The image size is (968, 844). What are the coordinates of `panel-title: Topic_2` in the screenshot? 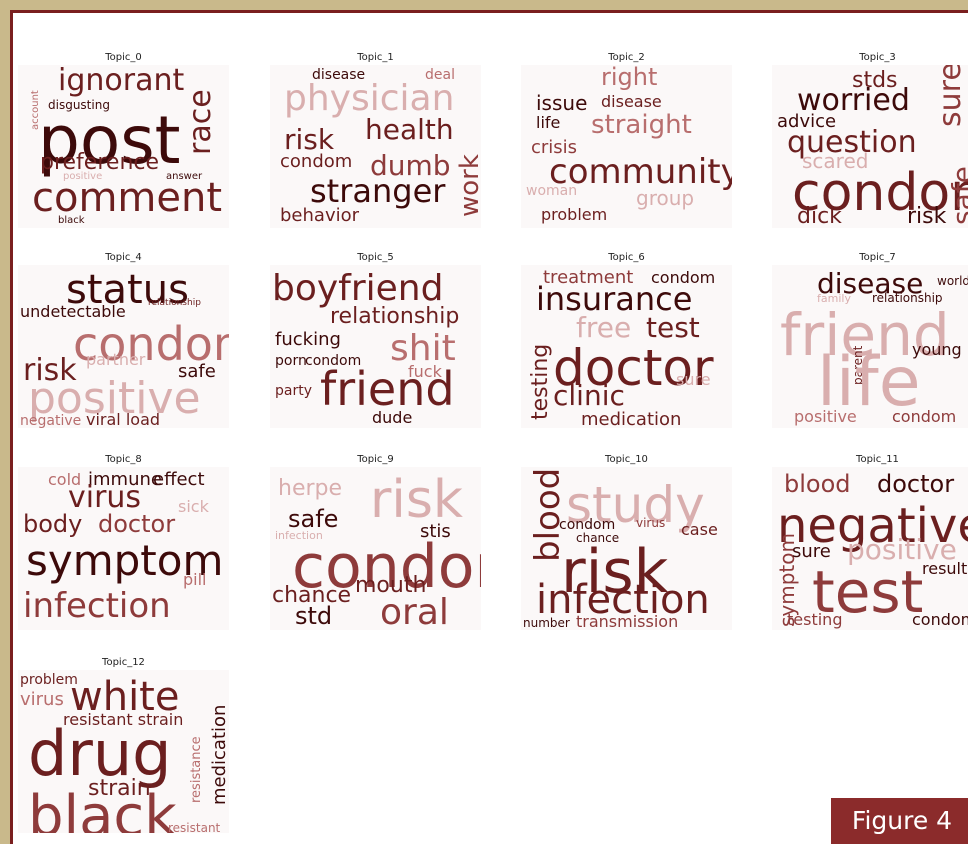 It's located at (626, 57).